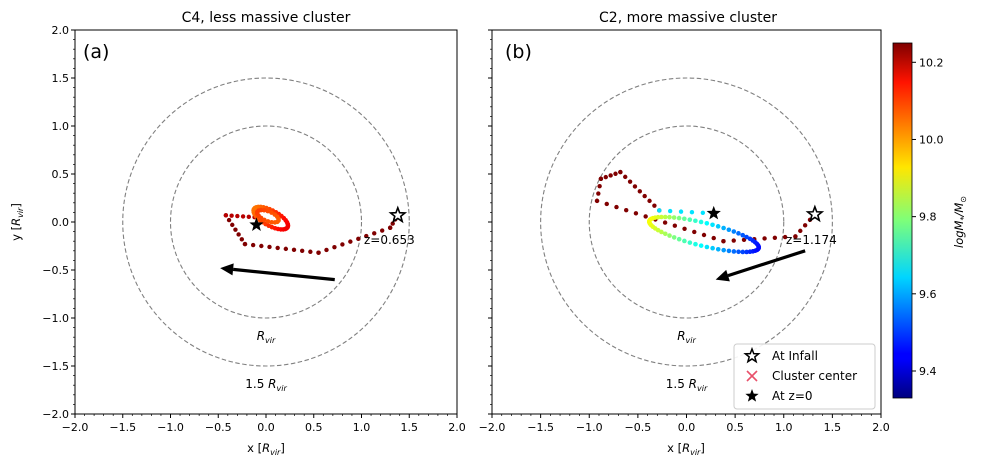 Image resolution: width=981 pixels, height=465 pixels. Describe the element at coordinates (752, 376) in the screenshot. I see `legend-x-icon` at that location.